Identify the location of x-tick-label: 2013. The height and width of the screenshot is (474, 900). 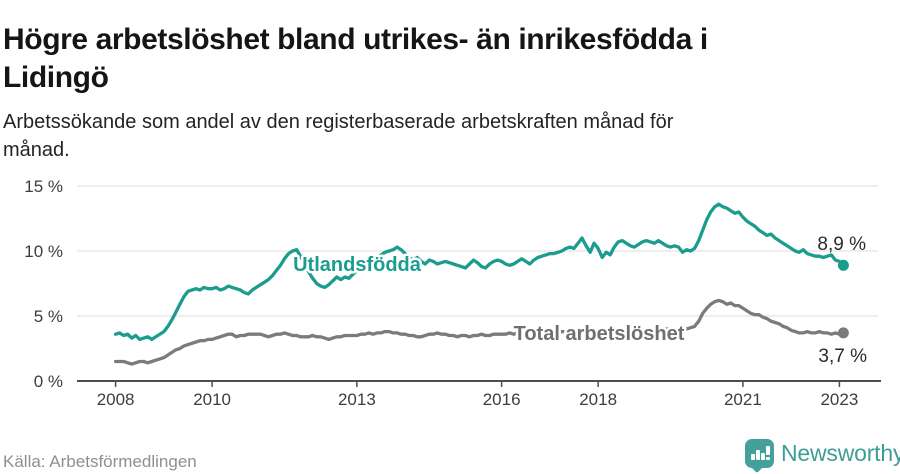
(357, 399).